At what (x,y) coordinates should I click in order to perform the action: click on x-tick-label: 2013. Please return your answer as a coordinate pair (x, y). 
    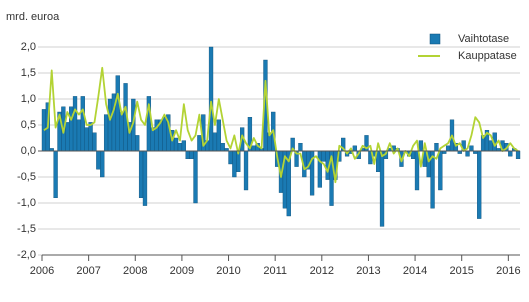
    Looking at the image, I should click on (368, 271).